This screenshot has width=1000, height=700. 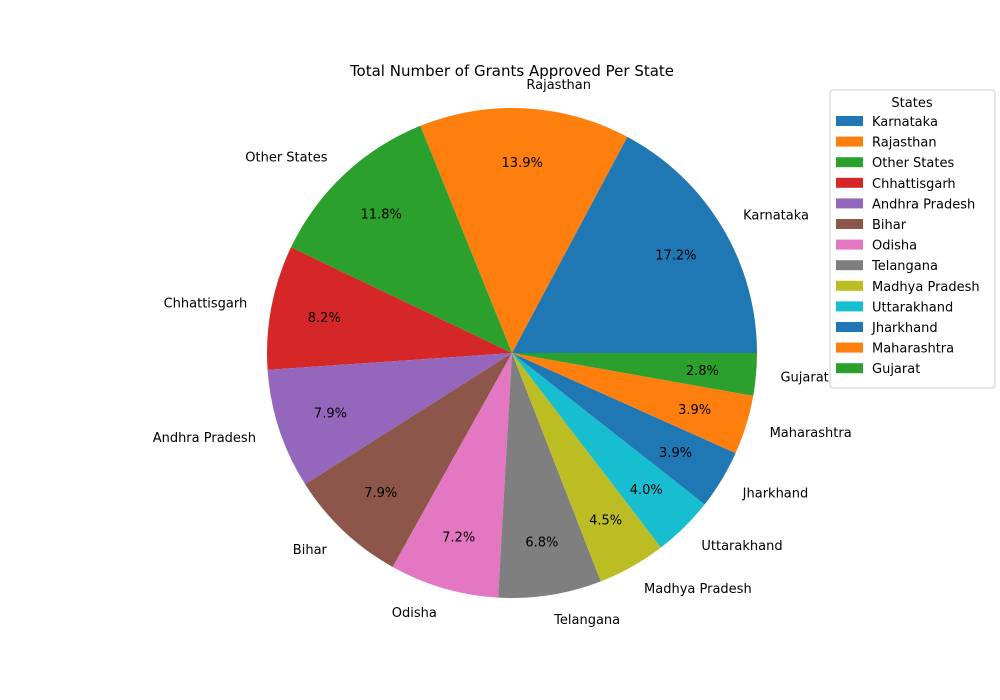 I want to click on slice-label: Chhattisgarh, so click(x=206, y=304).